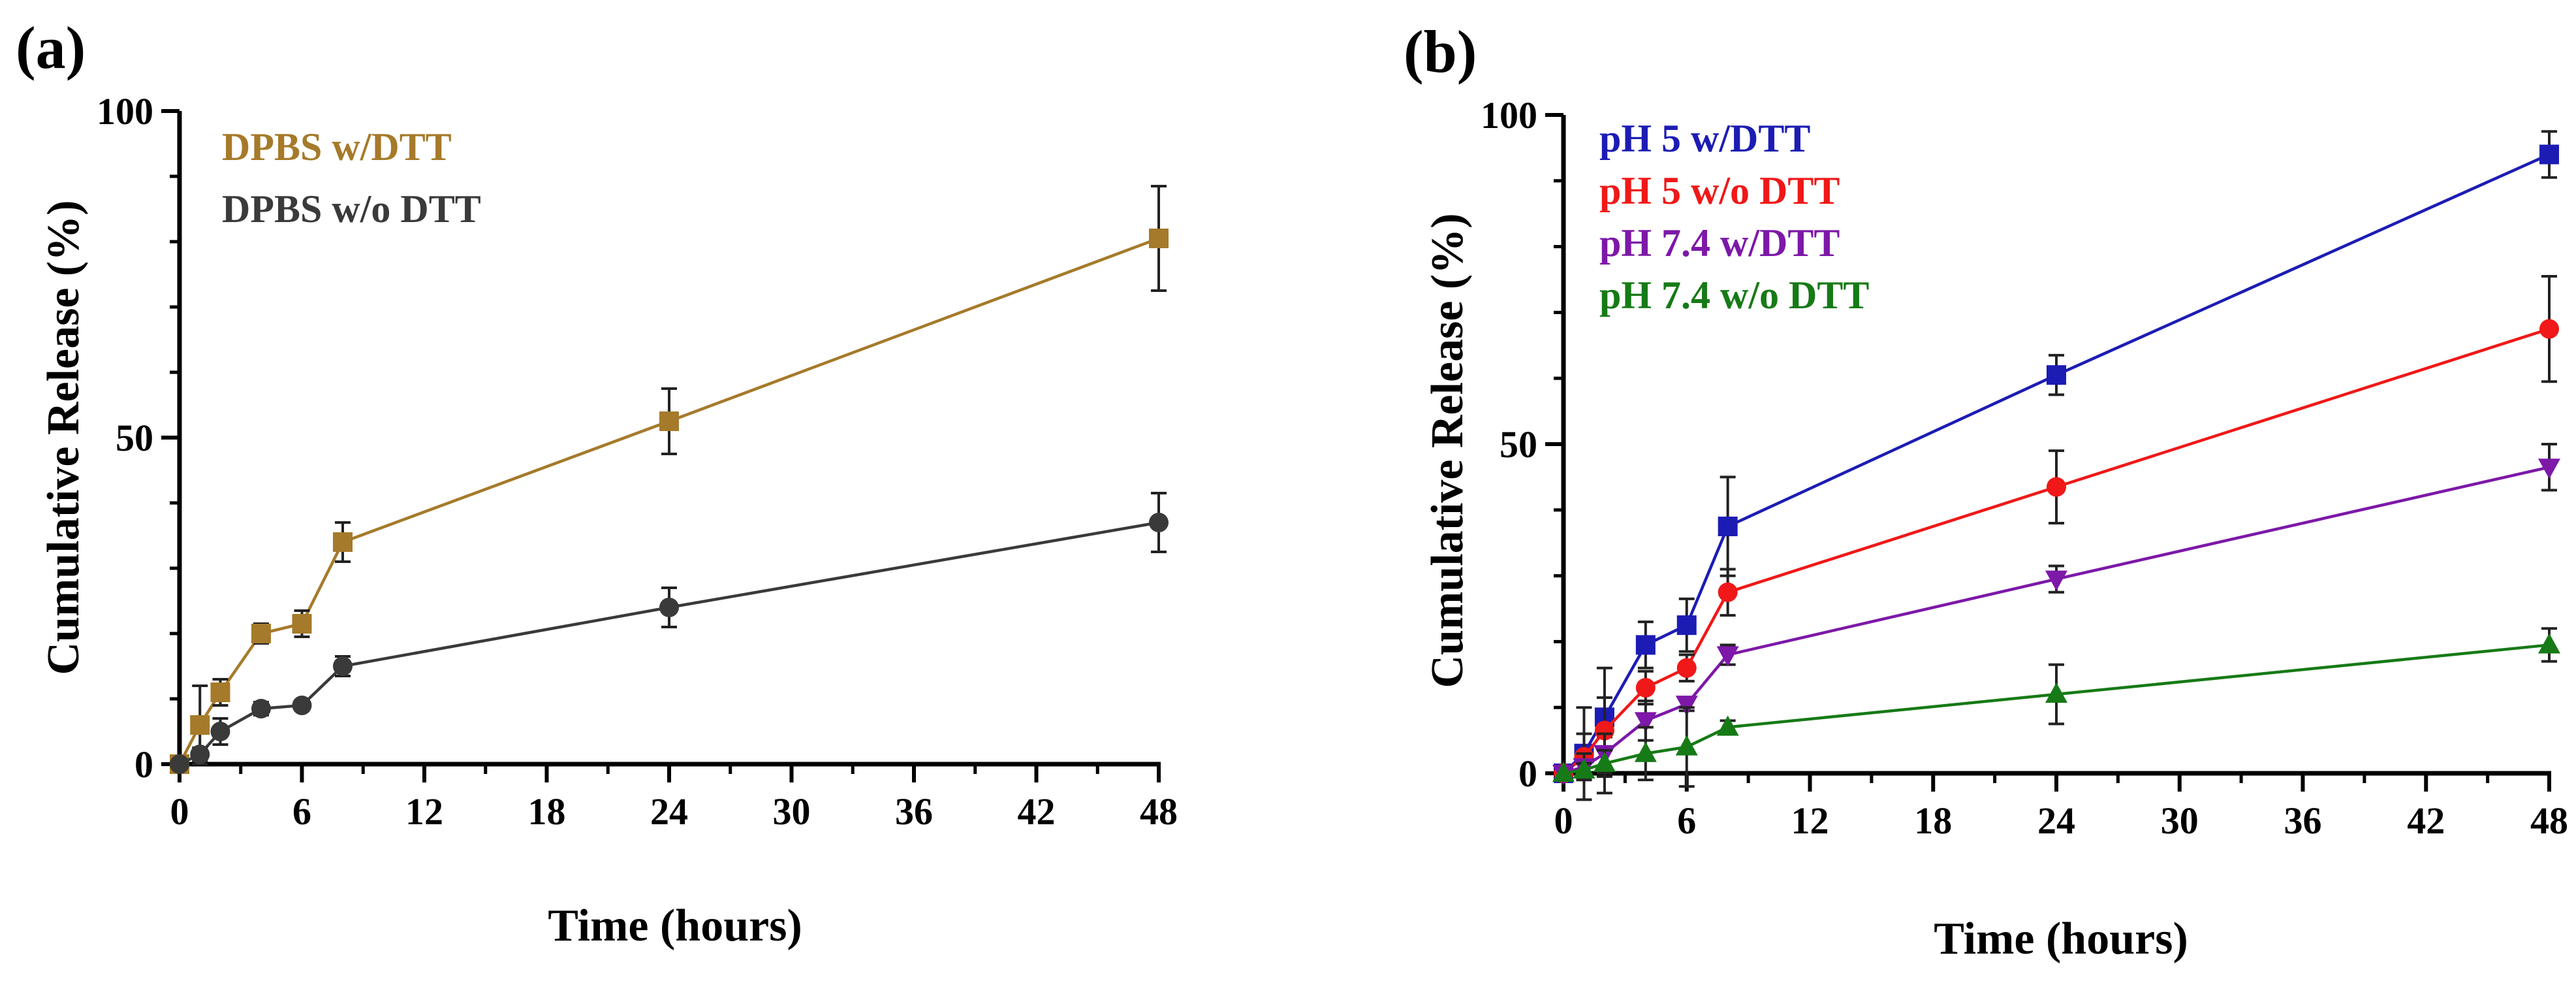 The height and width of the screenshot is (981, 2576). Describe the element at coordinates (1518, 444) in the screenshot. I see `y-tick-label-b-1: 50` at that location.